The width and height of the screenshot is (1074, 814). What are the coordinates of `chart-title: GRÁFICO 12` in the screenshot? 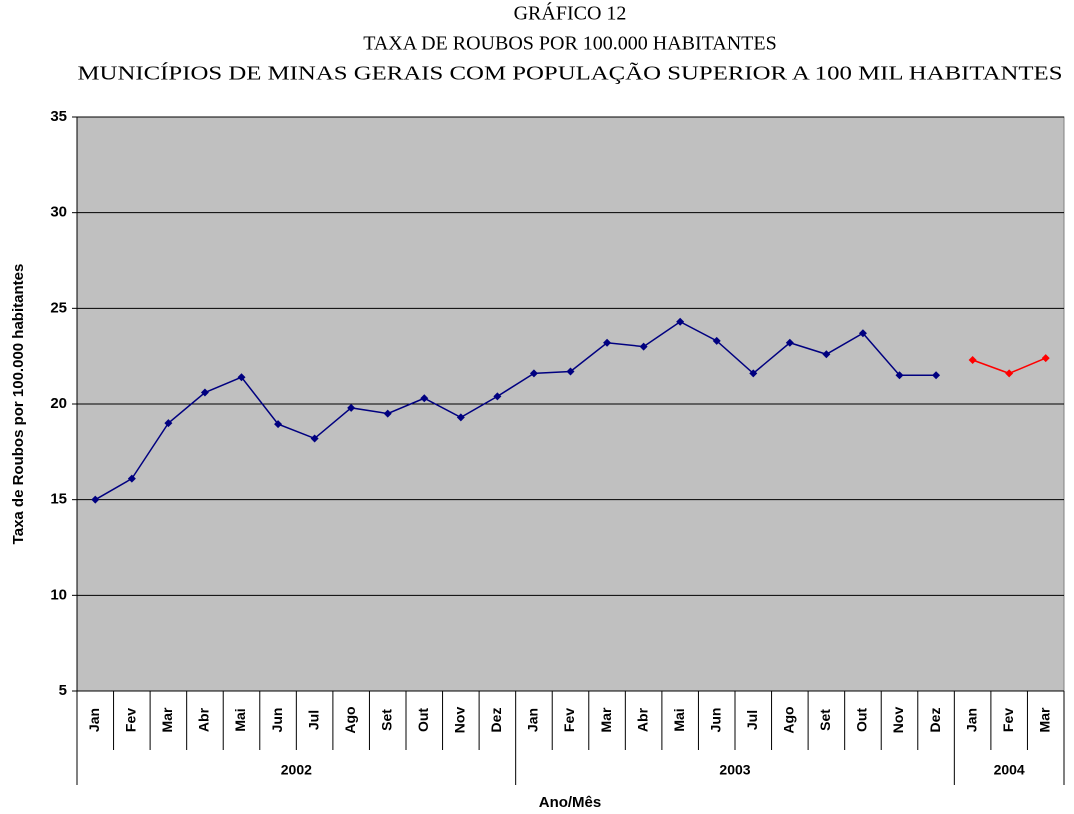 It's located at (570, 13).